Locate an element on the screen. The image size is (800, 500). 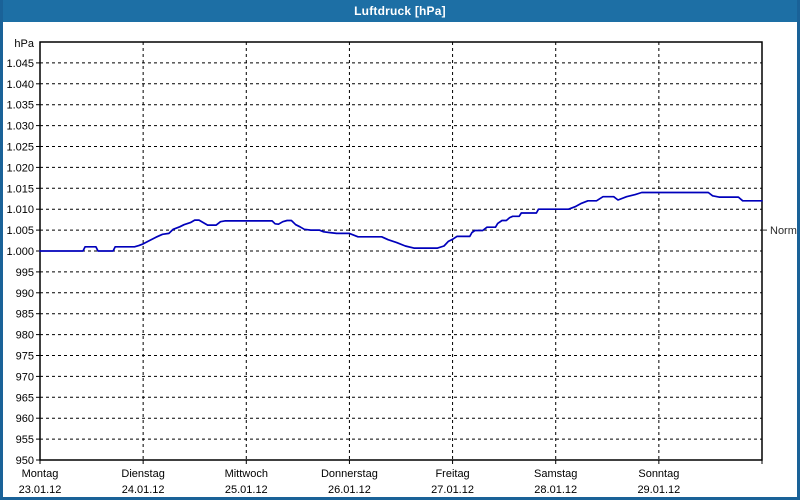
y-tick-label: 1.035 is located at coordinates (20, 106).